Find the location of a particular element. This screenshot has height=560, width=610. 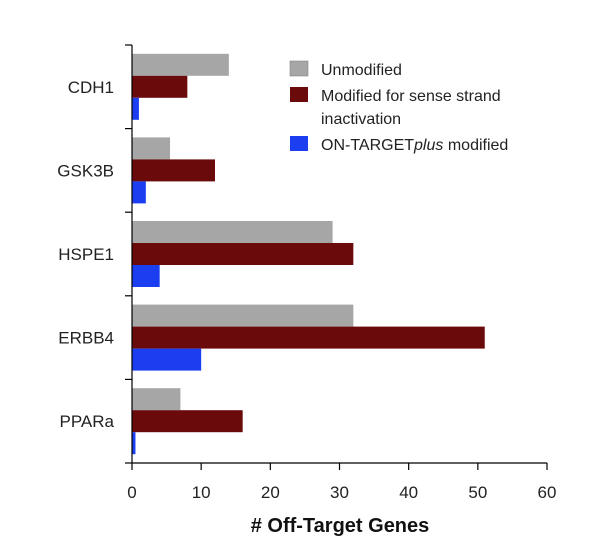

x-tick-label: 50 is located at coordinates (477, 492).